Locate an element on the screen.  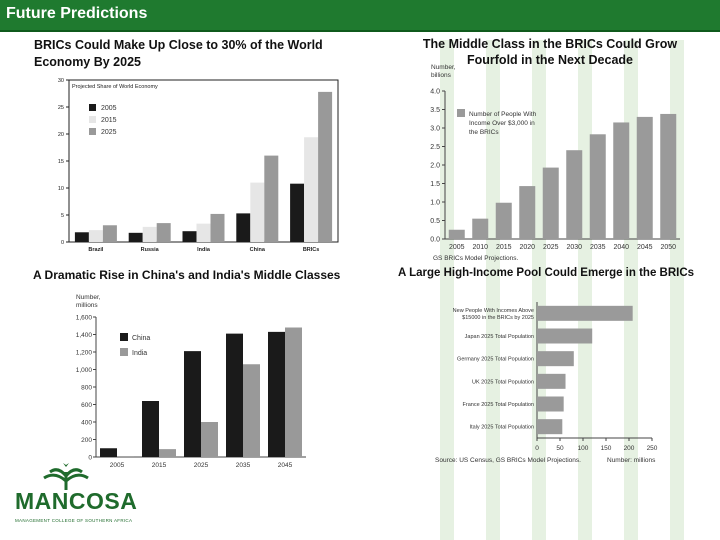
y-tick-label: 2.5 is located at coordinates (435, 147).